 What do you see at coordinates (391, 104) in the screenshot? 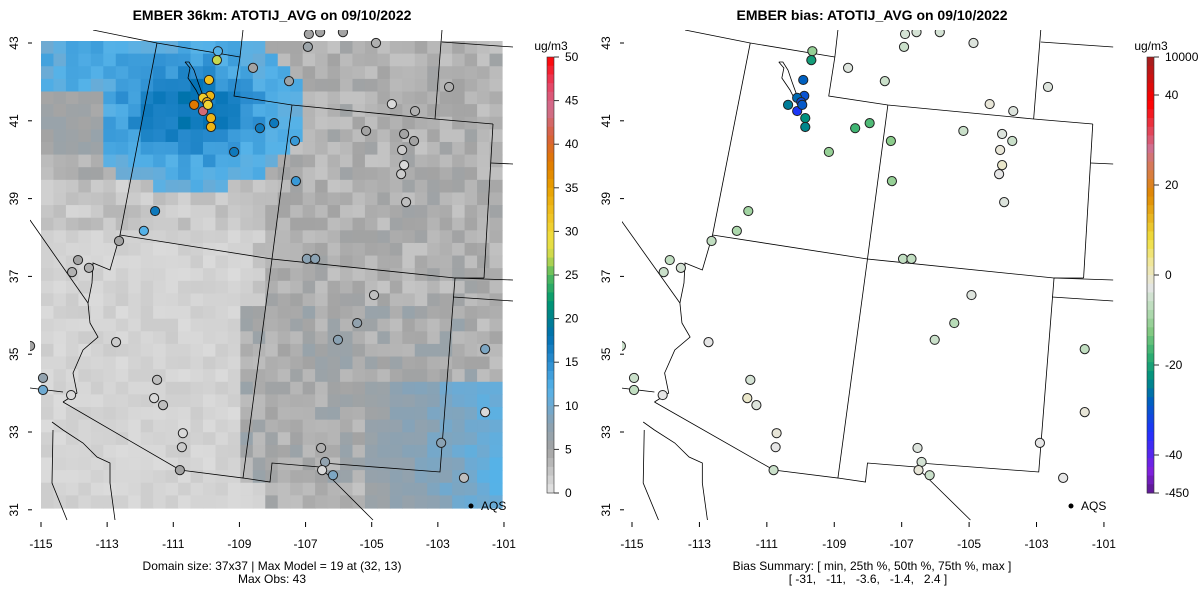
I see `station-marker` at bounding box center [391, 104].